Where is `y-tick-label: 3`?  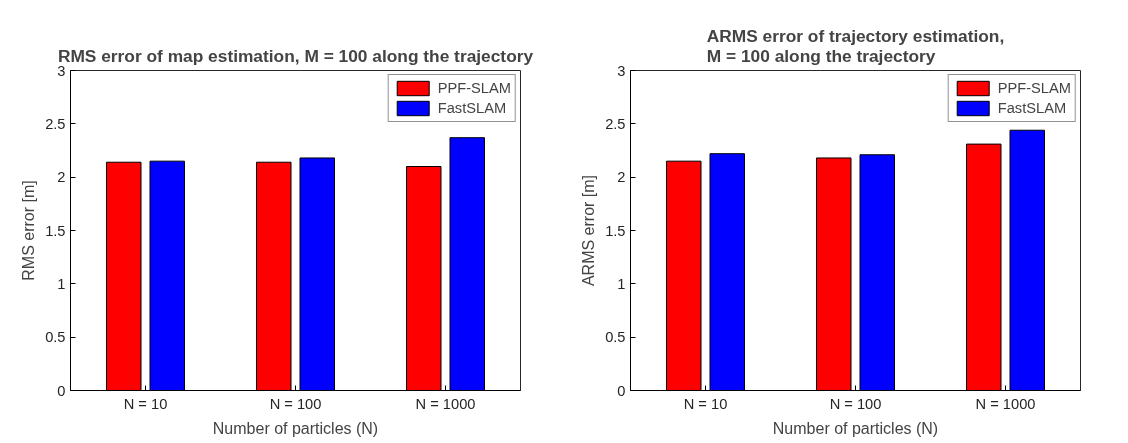
y-tick-label: 3 is located at coordinates (621, 70).